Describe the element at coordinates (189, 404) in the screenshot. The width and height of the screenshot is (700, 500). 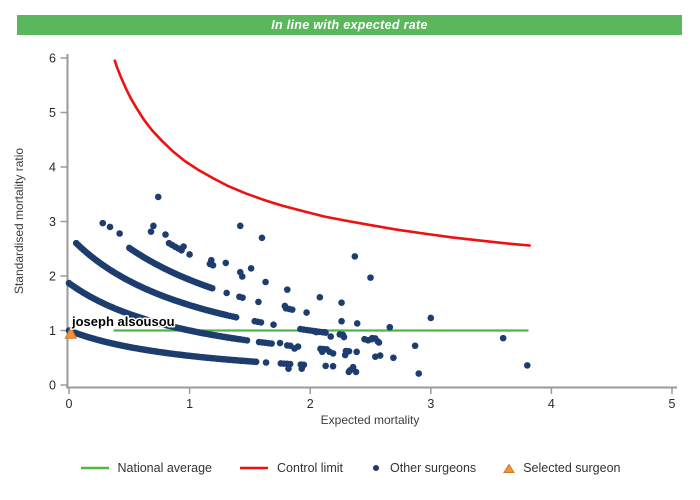
I see `x-tick-label: 1` at that location.